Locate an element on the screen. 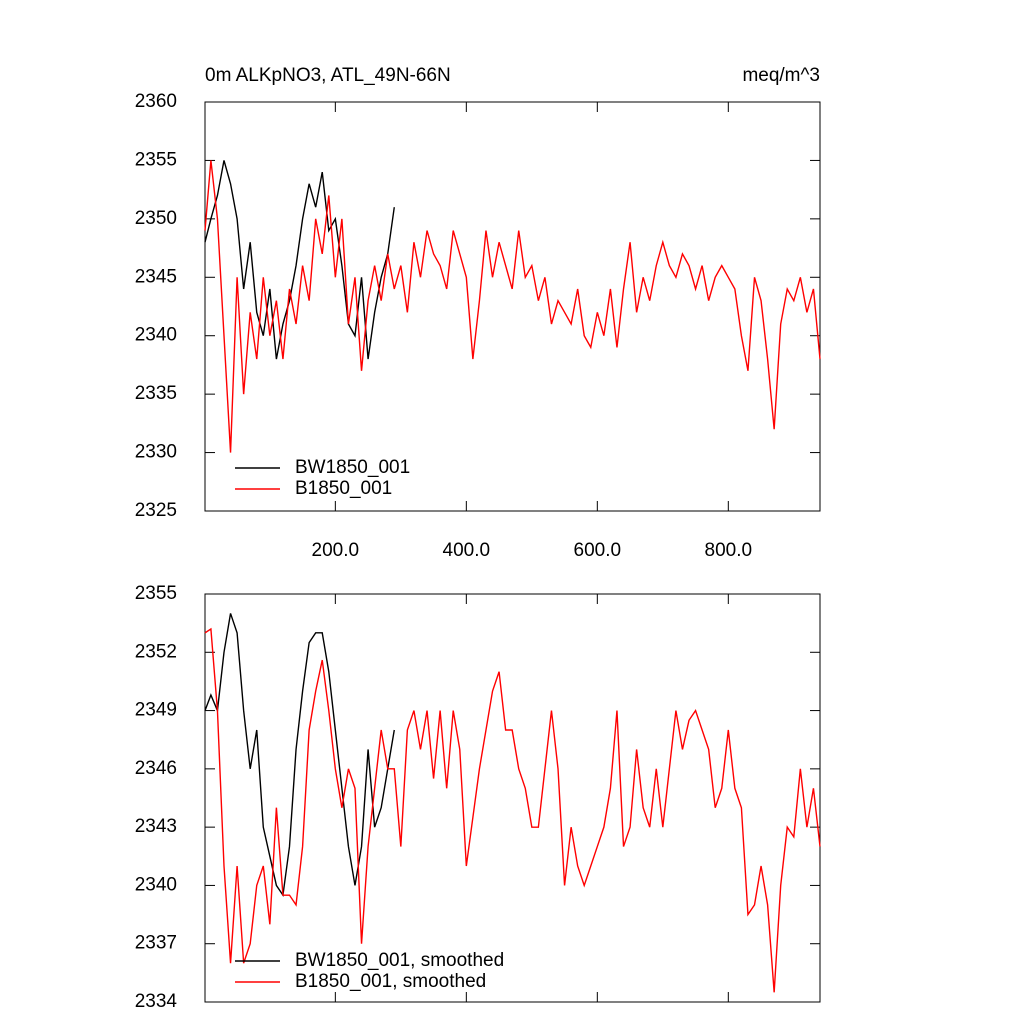 Image resolution: width=1024 pixels, height=1029 pixels. y-tick-label: 2337 is located at coordinates (156, 943).